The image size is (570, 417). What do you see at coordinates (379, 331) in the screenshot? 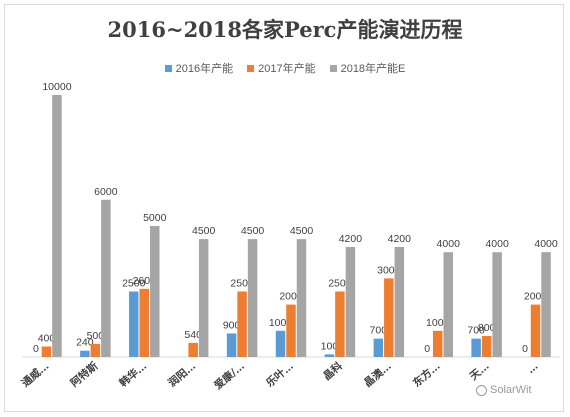
I see `data-label-2016-7: 700` at bounding box center [379, 331].